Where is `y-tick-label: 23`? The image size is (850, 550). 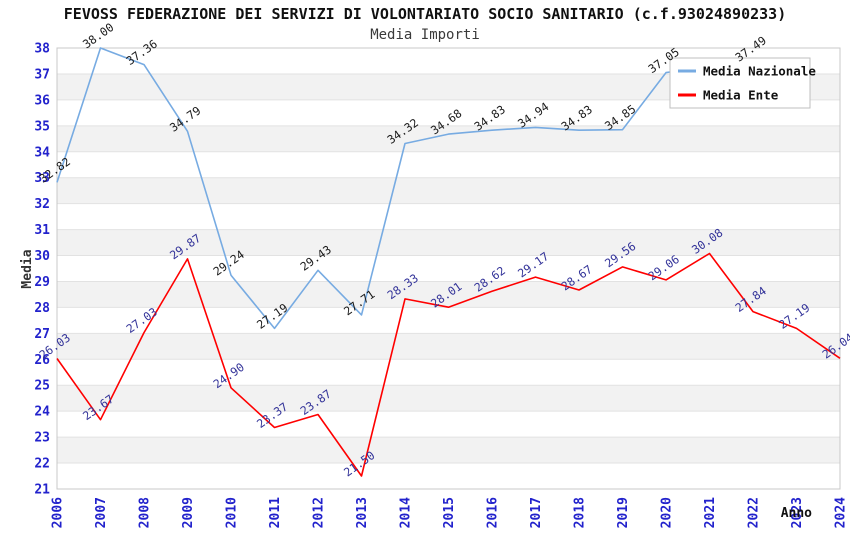 y-tick-label: 23 is located at coordinates (42, 438).